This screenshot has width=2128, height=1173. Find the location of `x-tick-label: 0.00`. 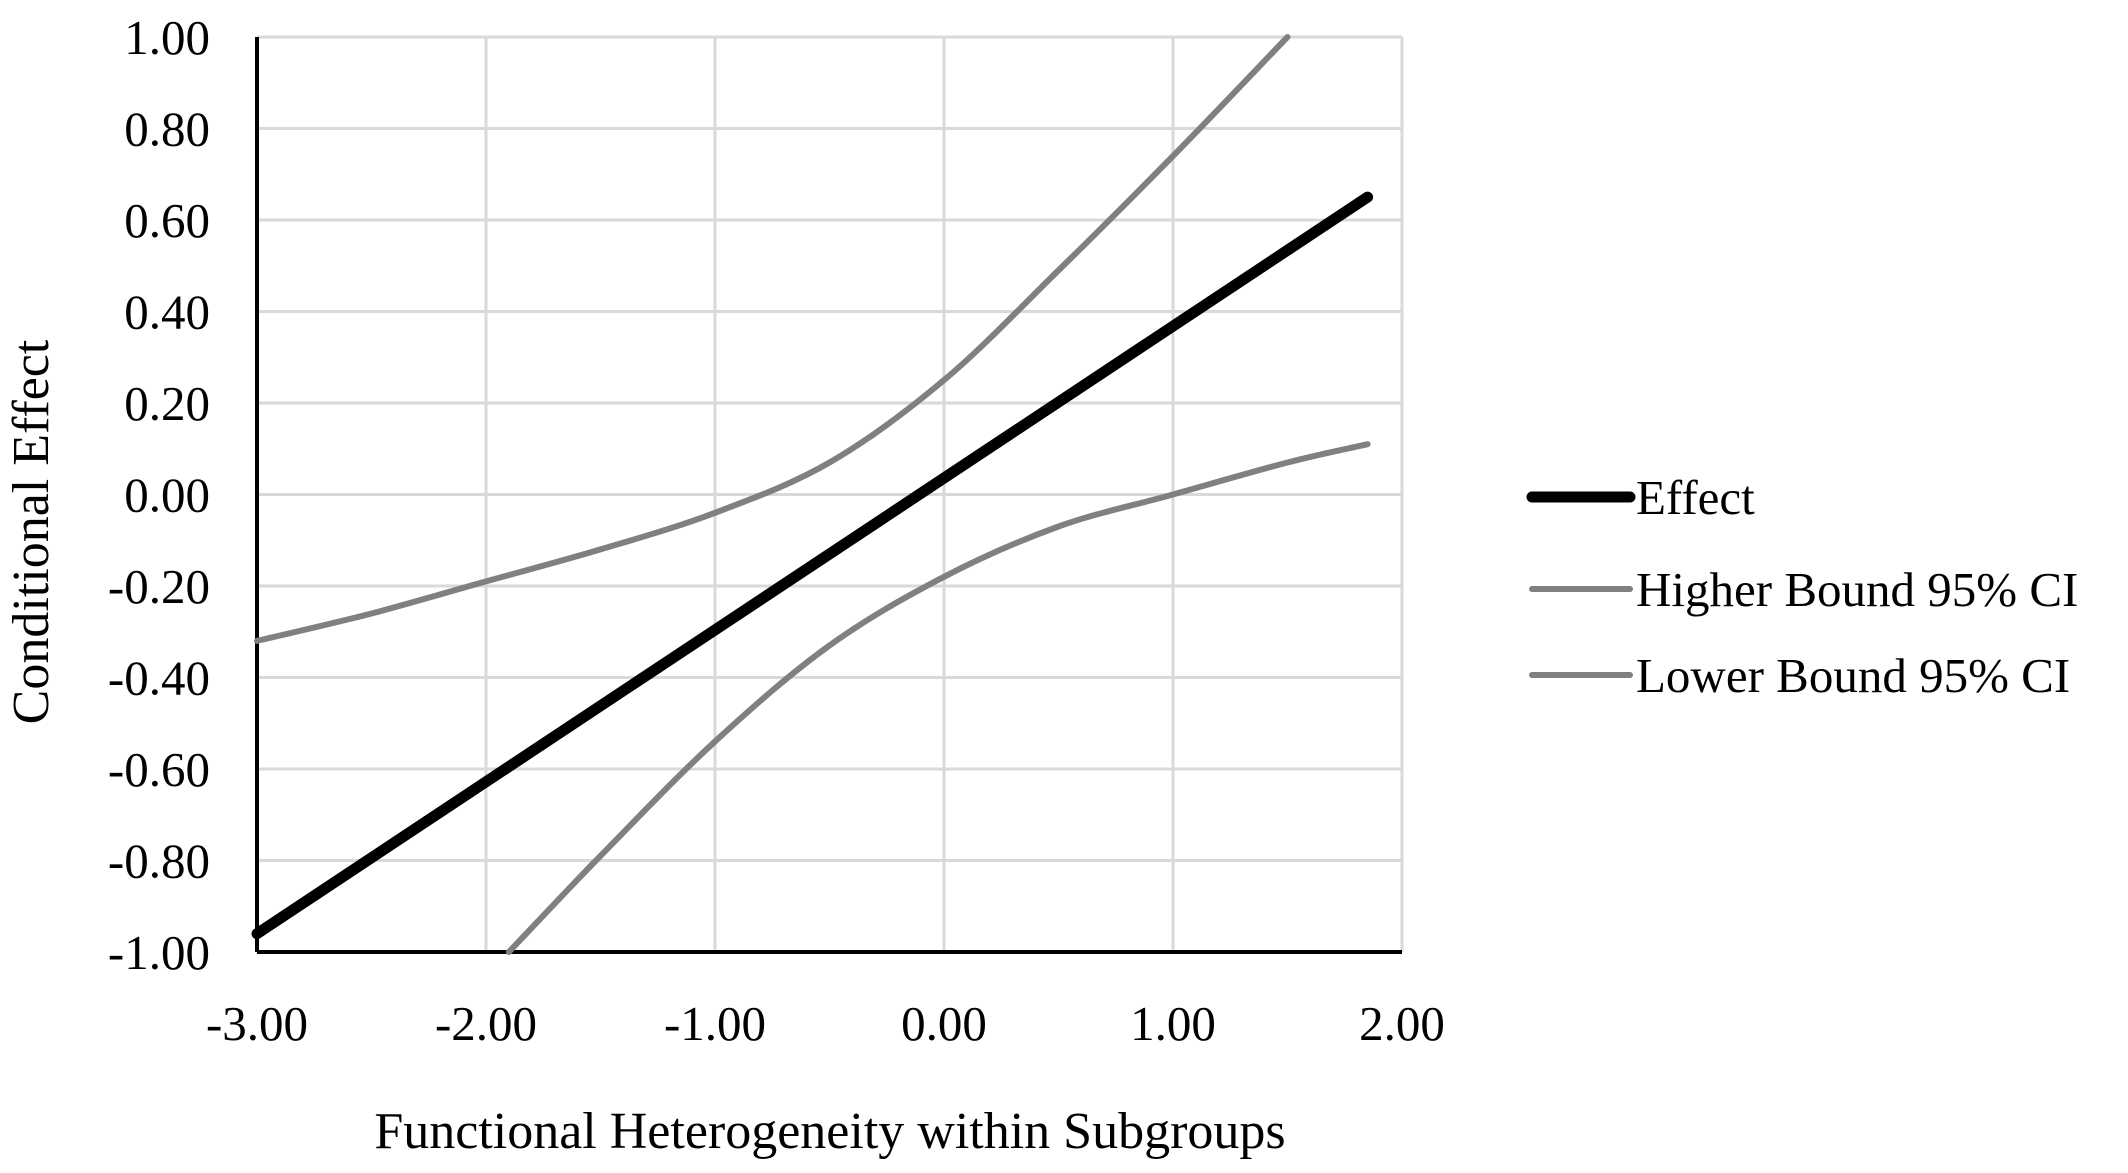

x-tick-label: 0.00 is located at coordinates (944, 1023).